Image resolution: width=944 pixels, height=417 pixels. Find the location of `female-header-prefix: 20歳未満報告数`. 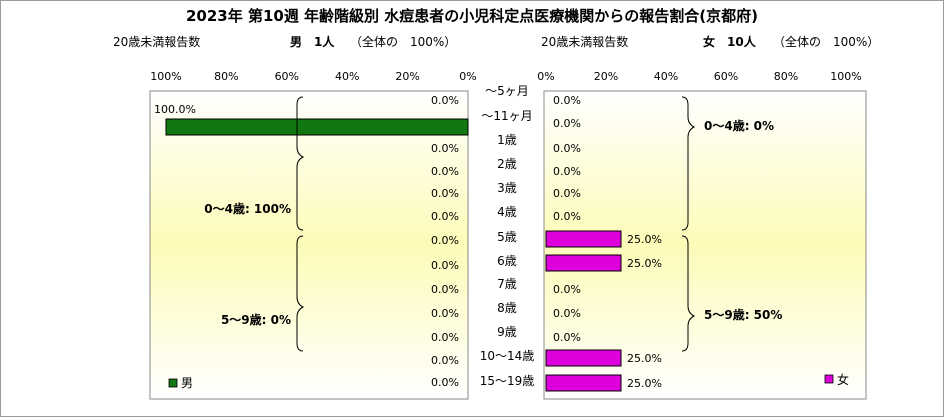

female-header-prefix: 20歳未満報告数 is located at coordinates (584, 41).